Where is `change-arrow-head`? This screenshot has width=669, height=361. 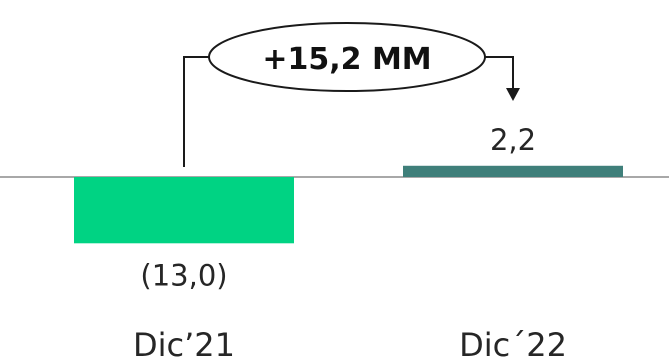
change-arrow-head is located at coordinates (513, 94).